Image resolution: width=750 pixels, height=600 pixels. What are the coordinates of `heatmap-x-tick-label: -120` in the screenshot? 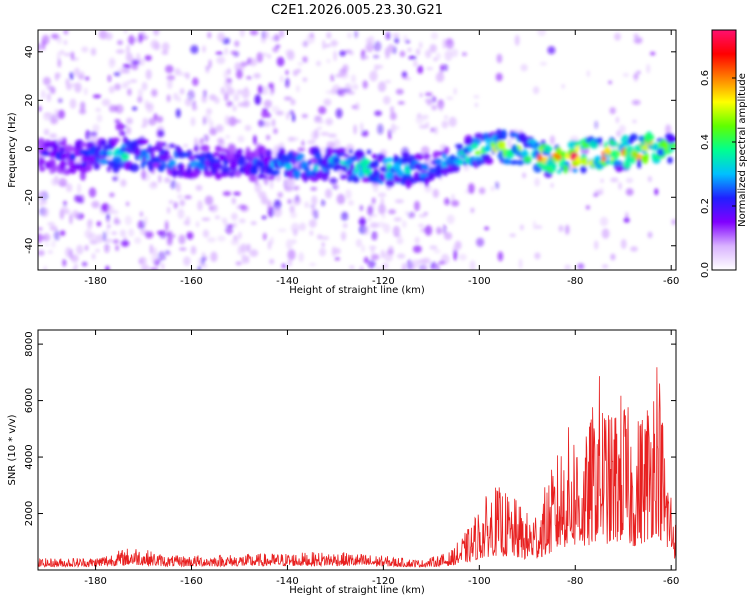 It's located at (383, 281).